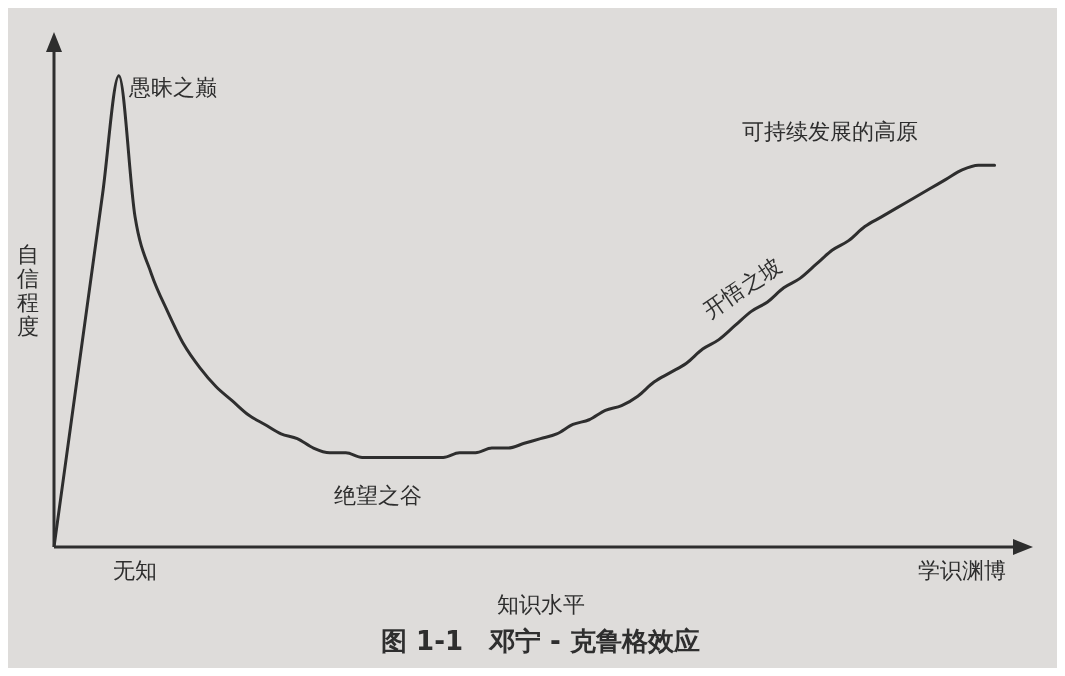 The width and height of the screenshot is (1065, 676). Describe the element at coordinates (172, 88) in the screenshot. I see `annotation: 愚昧之巅` at that location.